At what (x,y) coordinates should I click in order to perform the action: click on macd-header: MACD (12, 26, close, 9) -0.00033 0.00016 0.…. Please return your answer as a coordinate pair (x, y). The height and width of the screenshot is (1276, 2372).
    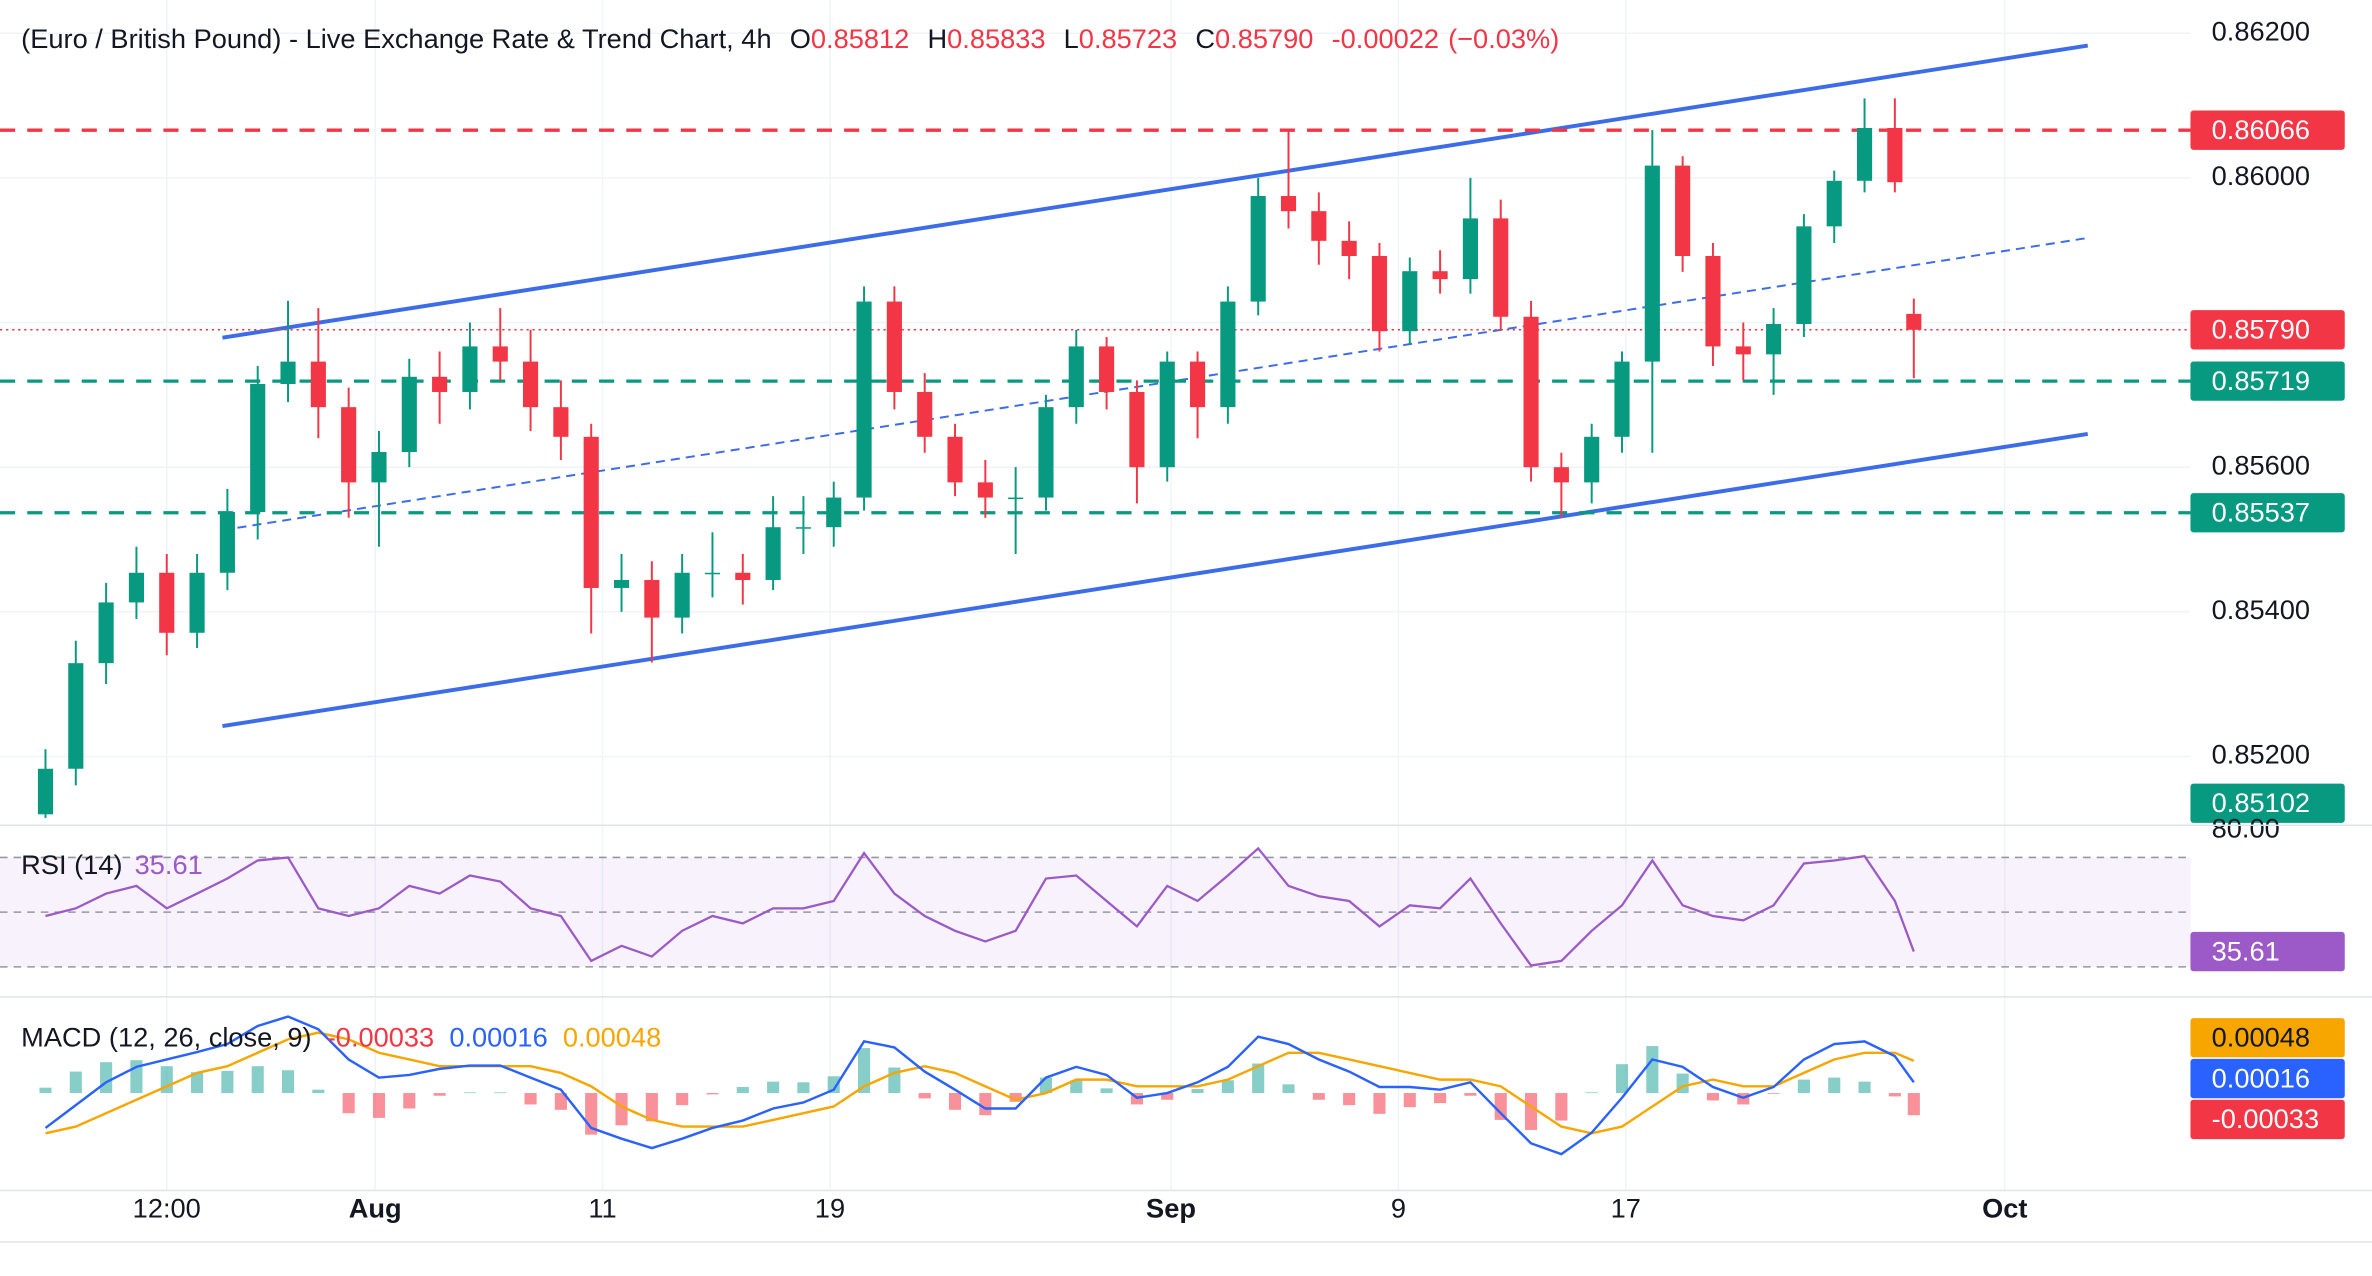
    Looking at the image, I should click on (341, 1036).